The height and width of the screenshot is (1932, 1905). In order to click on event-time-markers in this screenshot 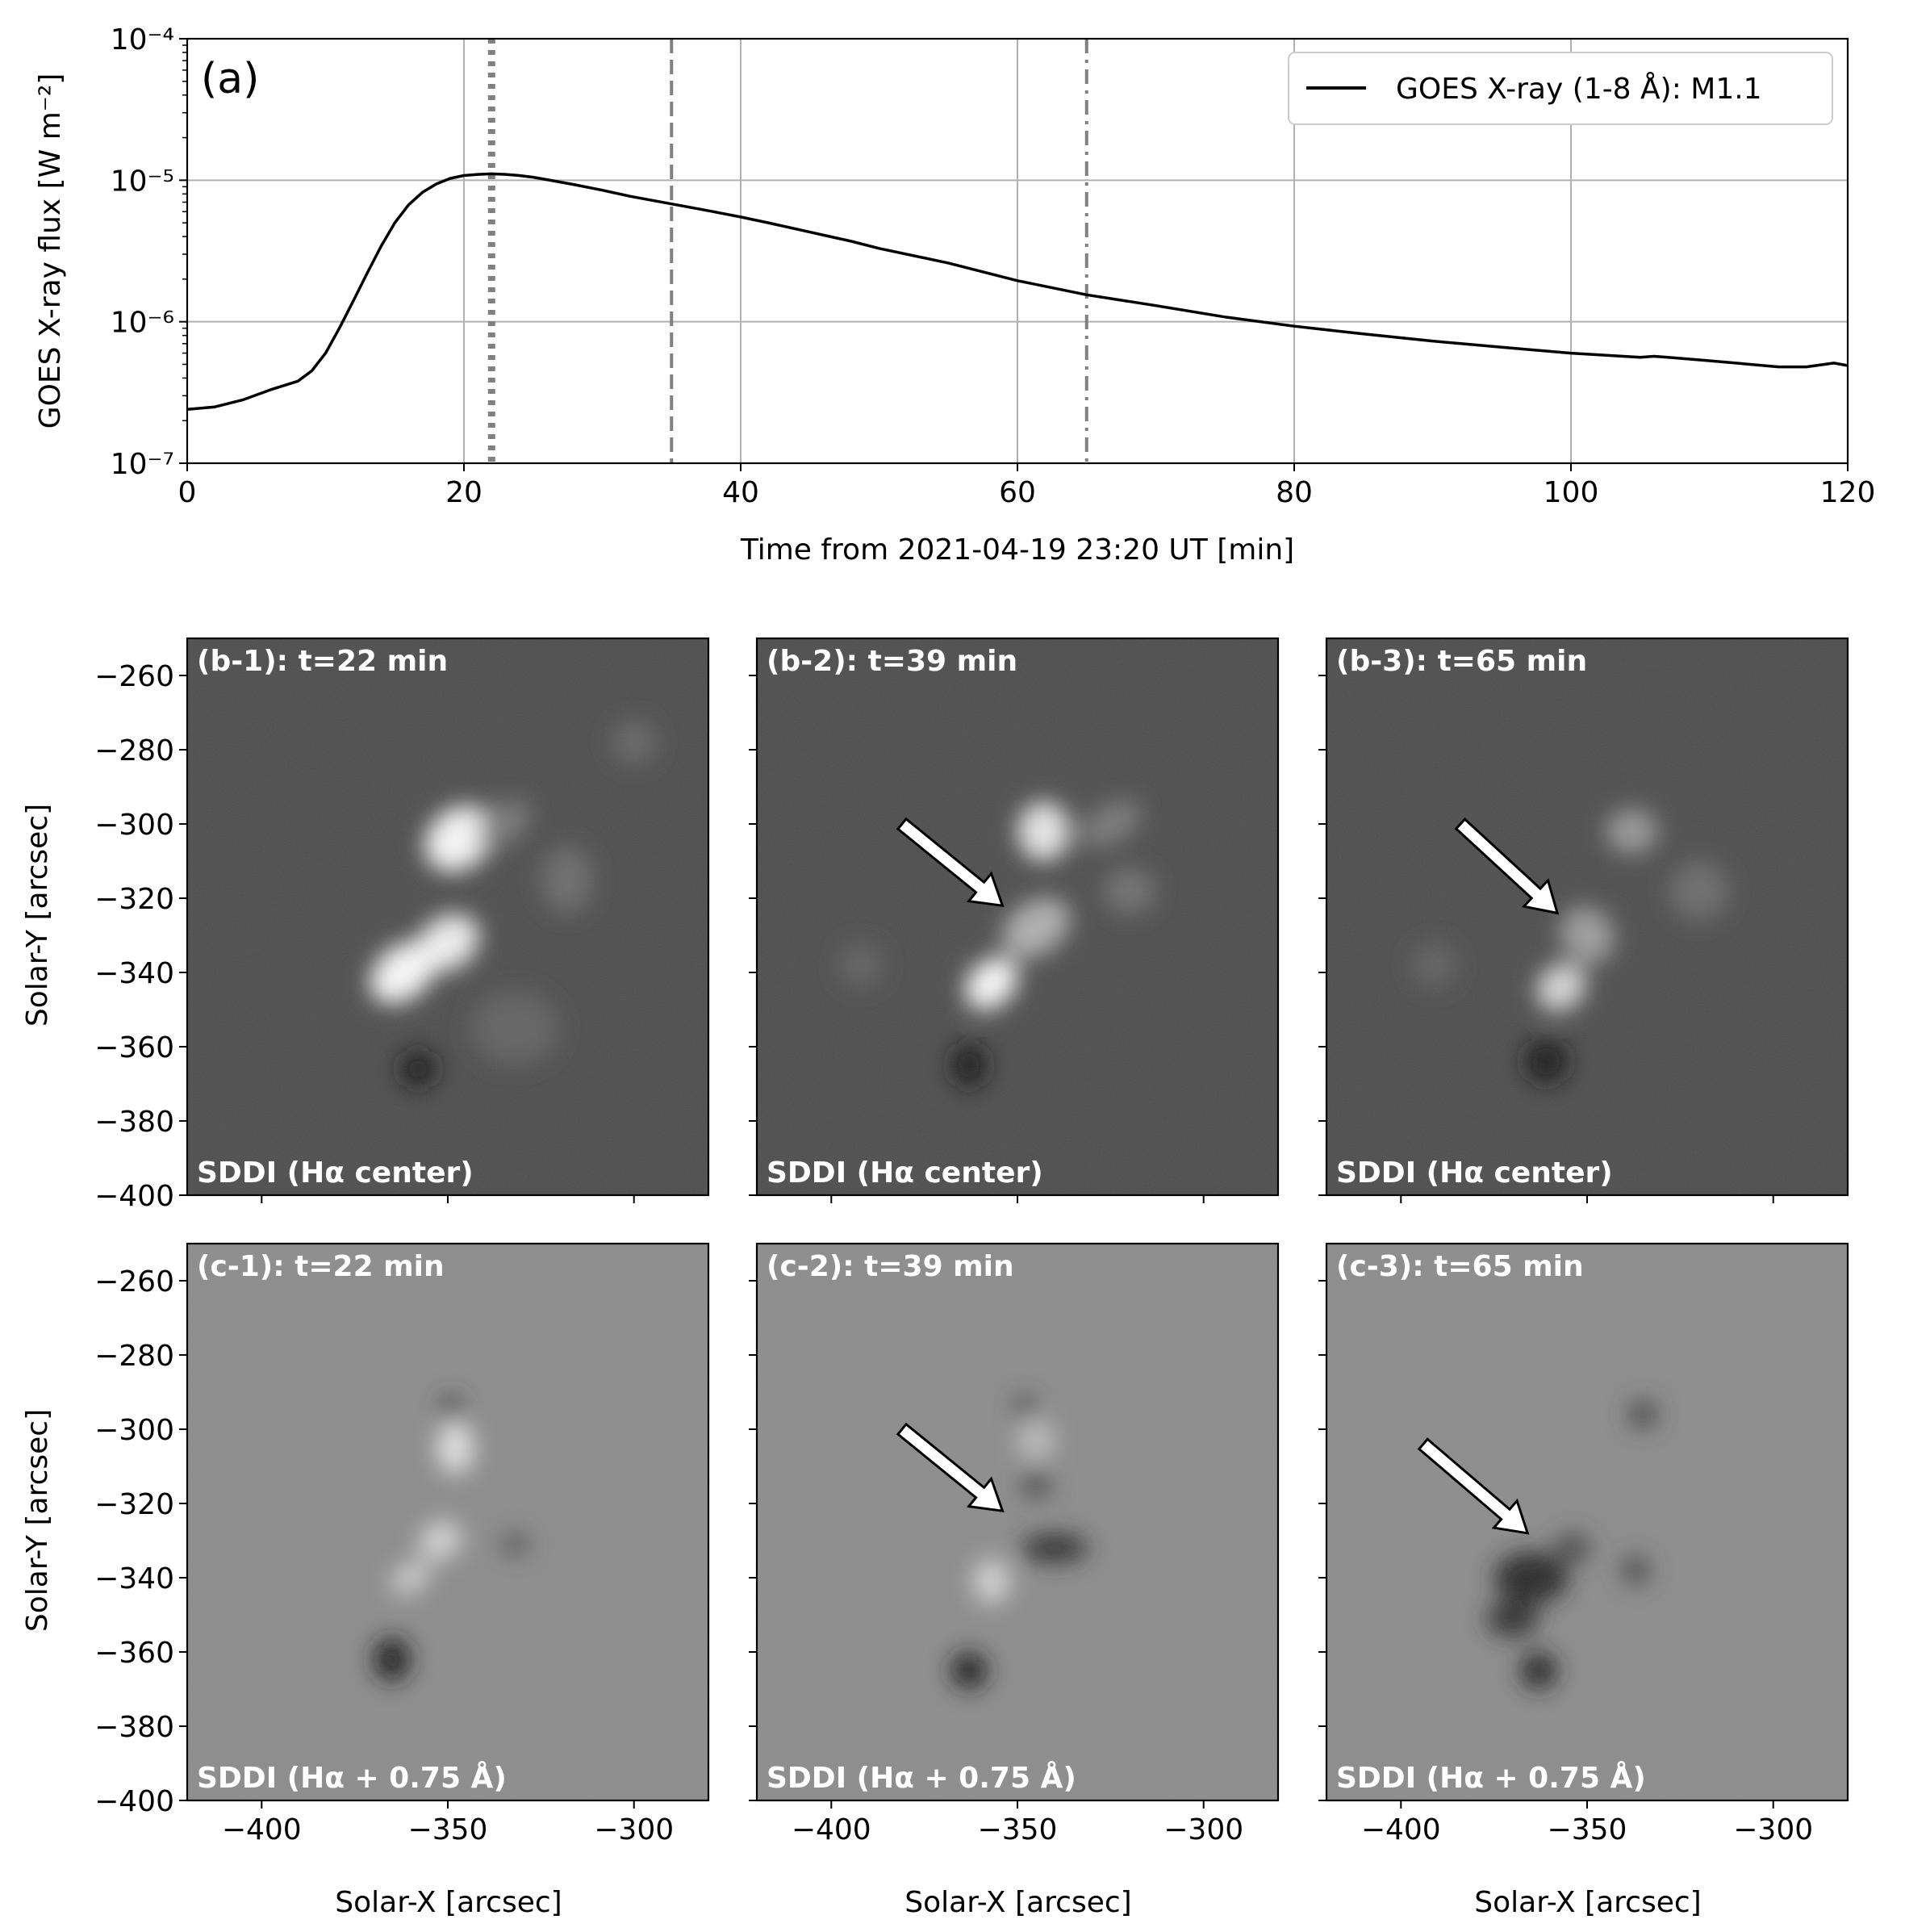, I will do `click(788, 251)`.